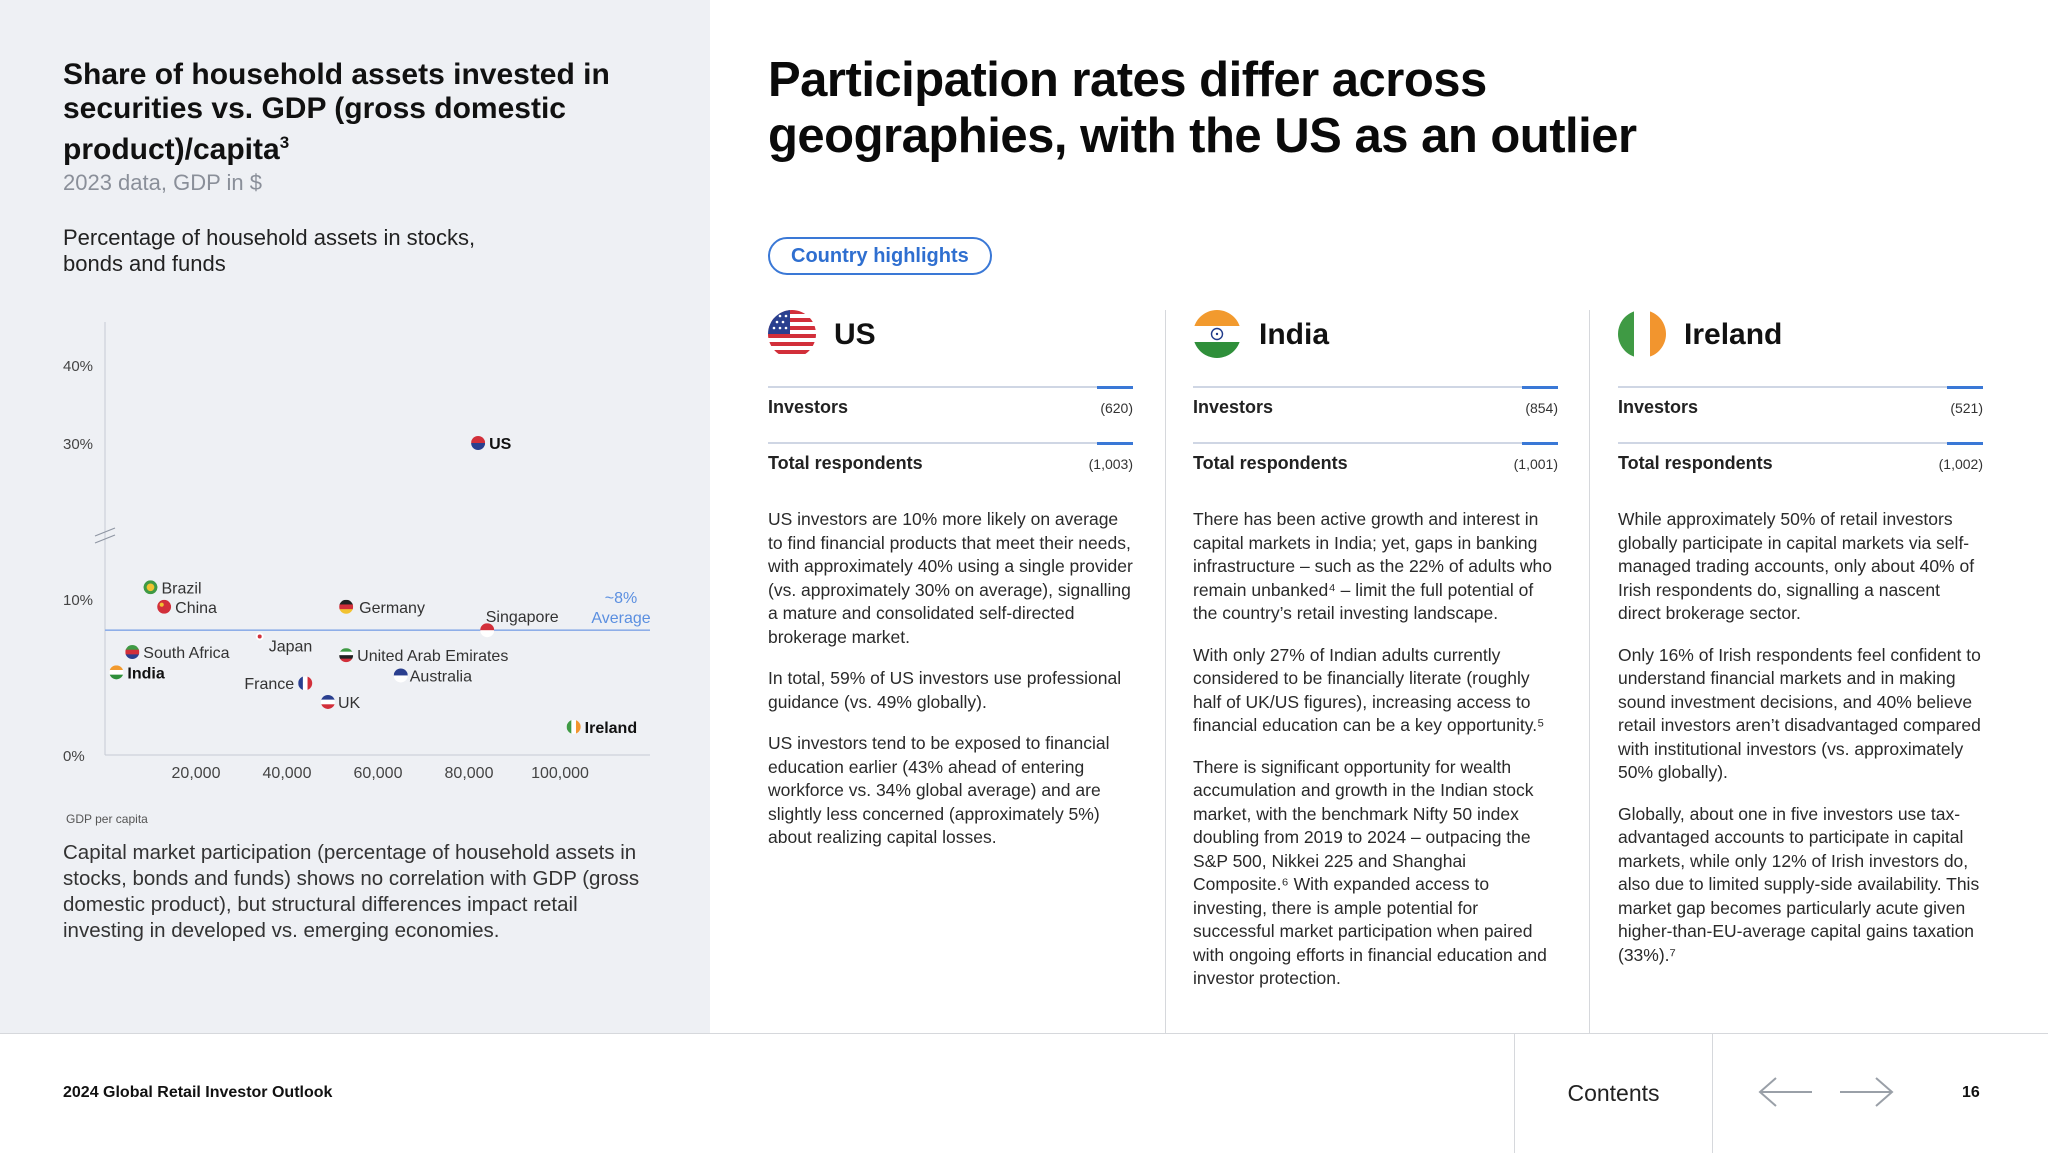 The width and height of the screenshot is (2048, 1153). I want to click on x-tick-label: 60,000, so click(378, 773).